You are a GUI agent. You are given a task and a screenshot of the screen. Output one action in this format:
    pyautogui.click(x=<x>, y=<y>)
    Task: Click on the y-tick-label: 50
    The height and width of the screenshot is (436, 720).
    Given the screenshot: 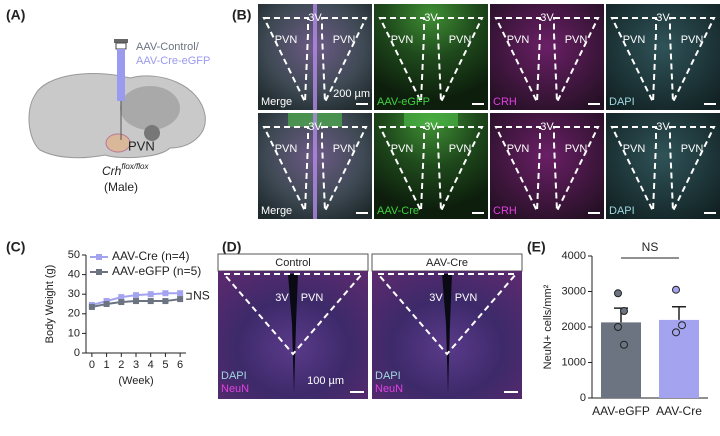 What is the action you would take?
    pyautogui.click(x=74, y=255)
    